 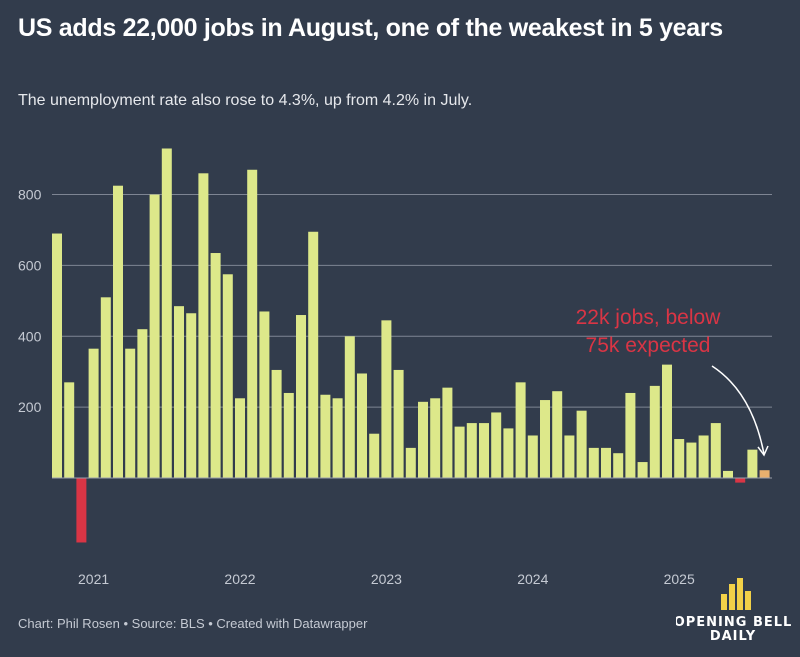 I want to click on annotation-line-1: 22k jobs, below, so click(x=649, y=317).